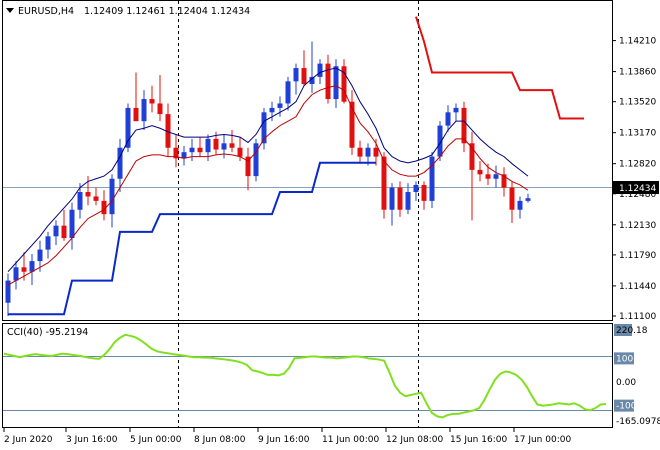  I want to click on price-tick-label: 1.11440, so click(637, 287).